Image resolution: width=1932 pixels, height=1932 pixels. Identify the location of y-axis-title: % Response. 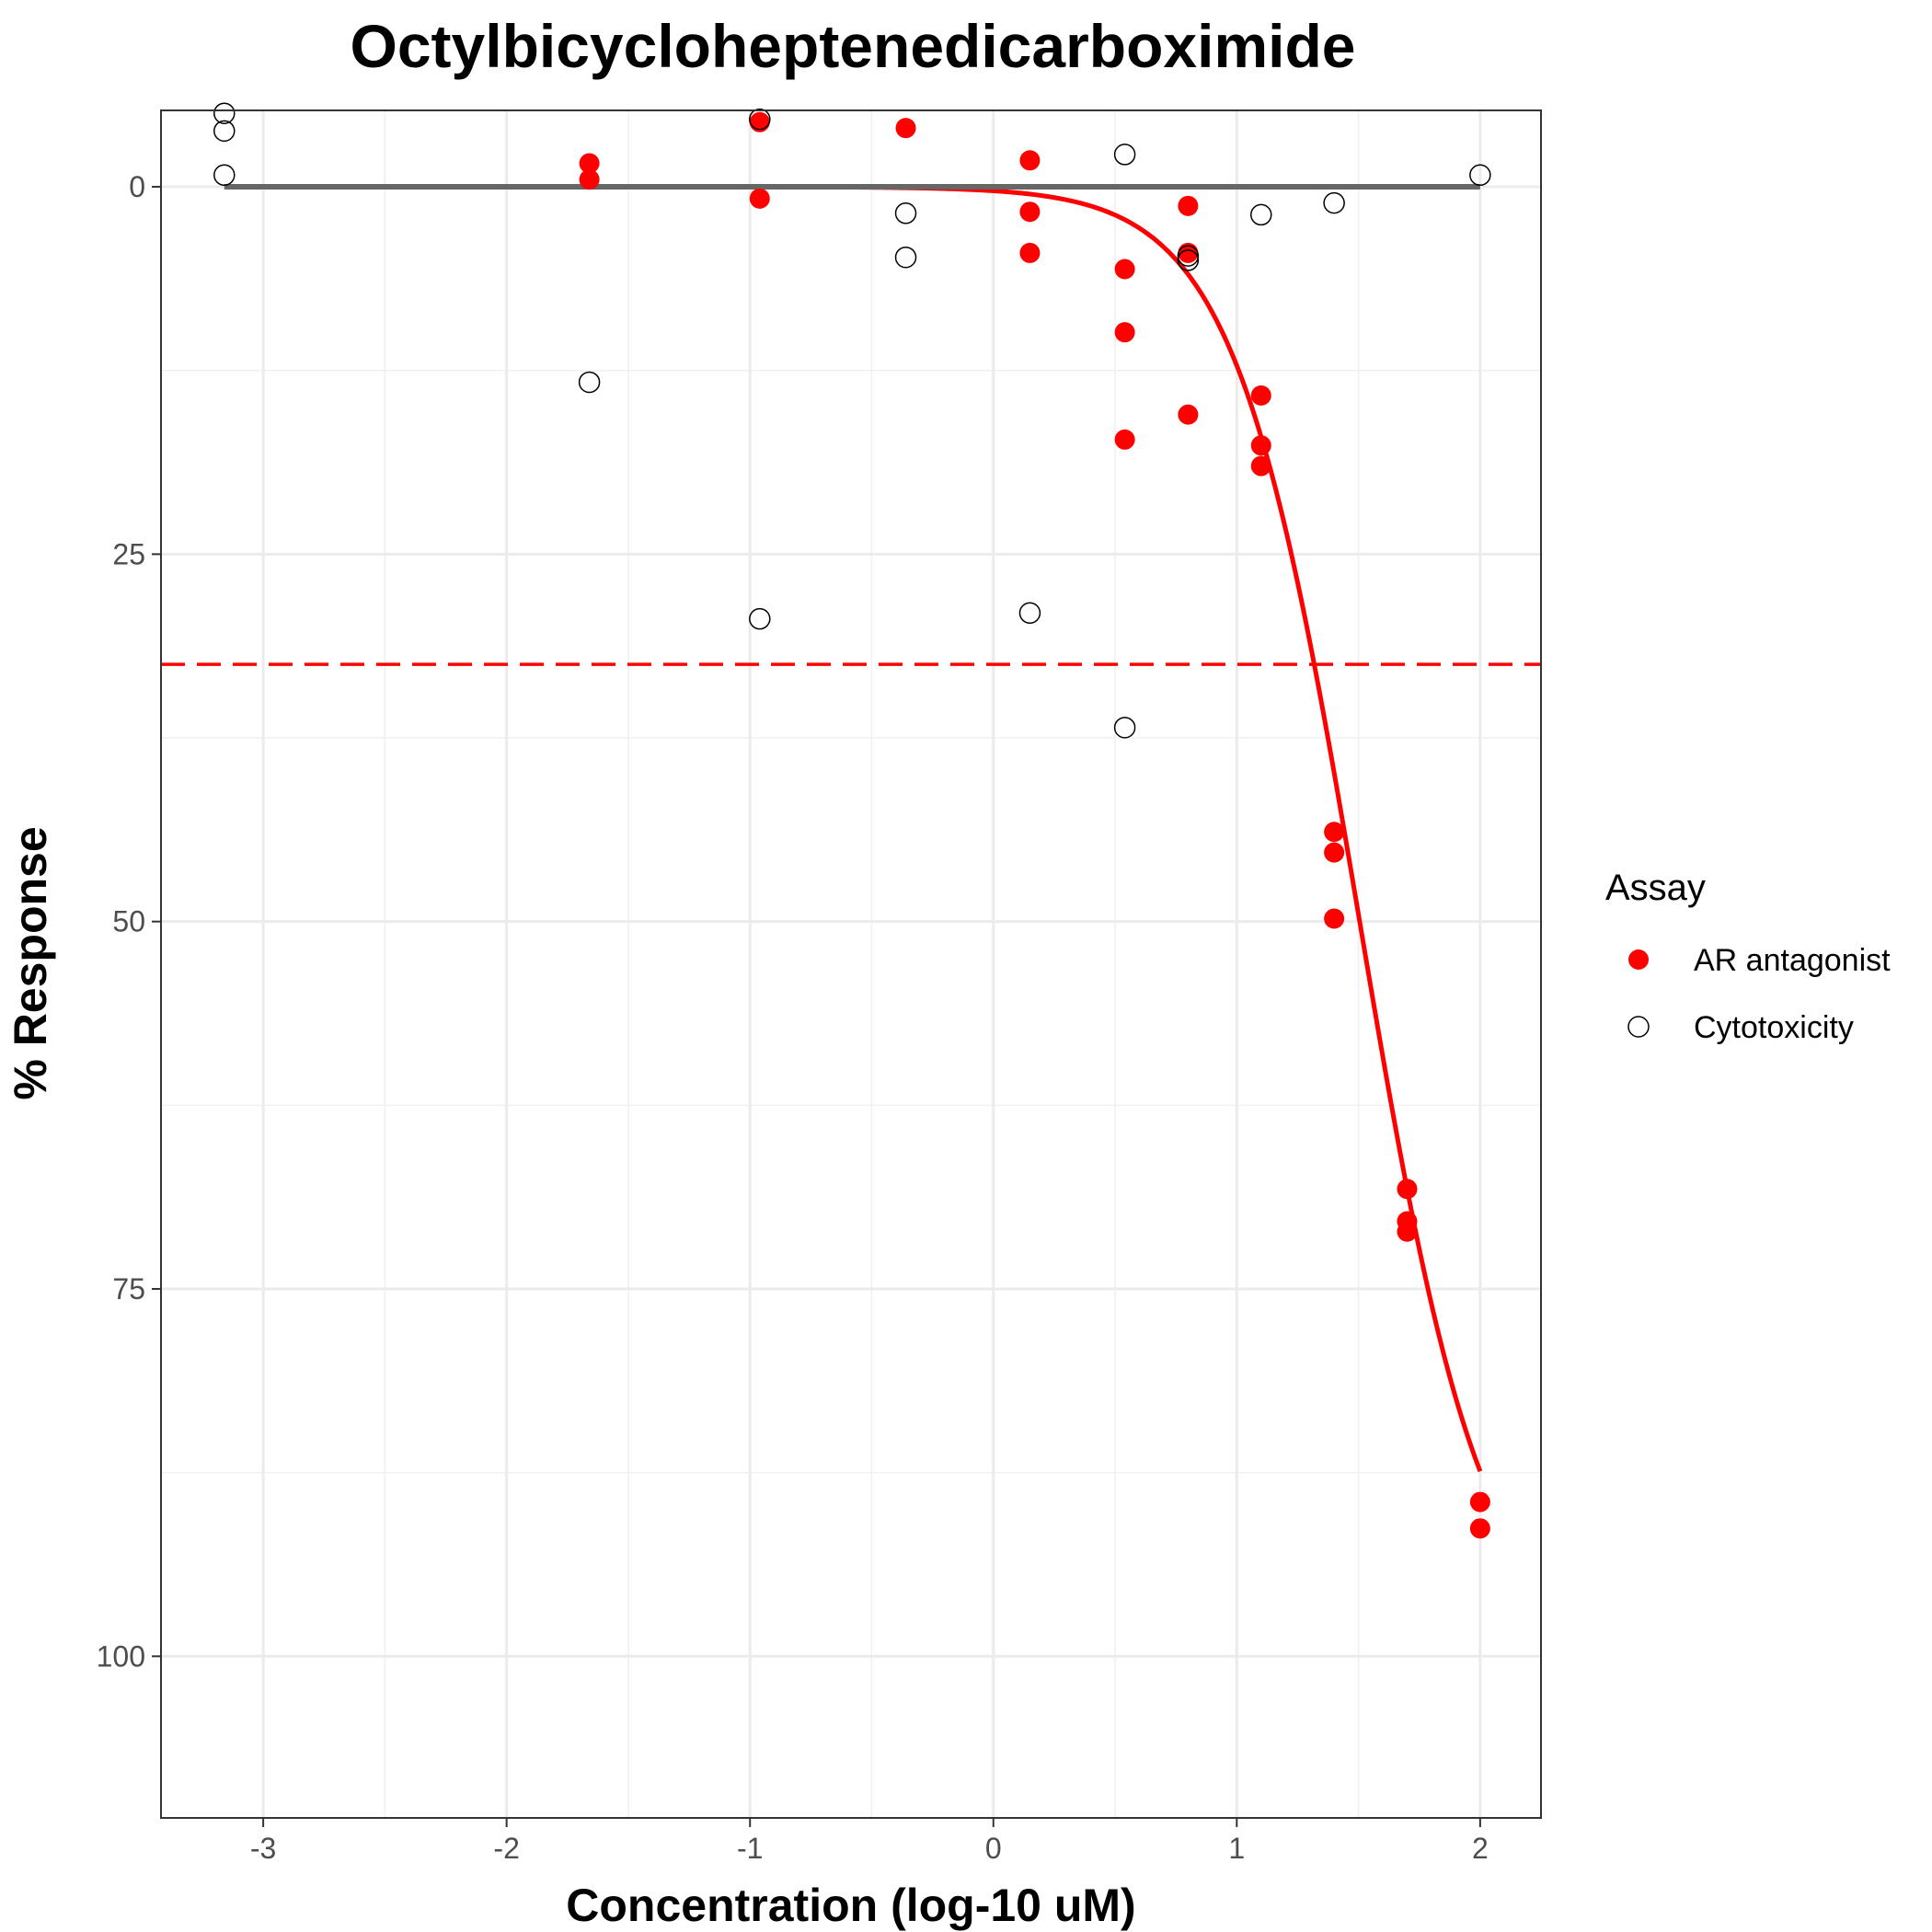
(30, 962).